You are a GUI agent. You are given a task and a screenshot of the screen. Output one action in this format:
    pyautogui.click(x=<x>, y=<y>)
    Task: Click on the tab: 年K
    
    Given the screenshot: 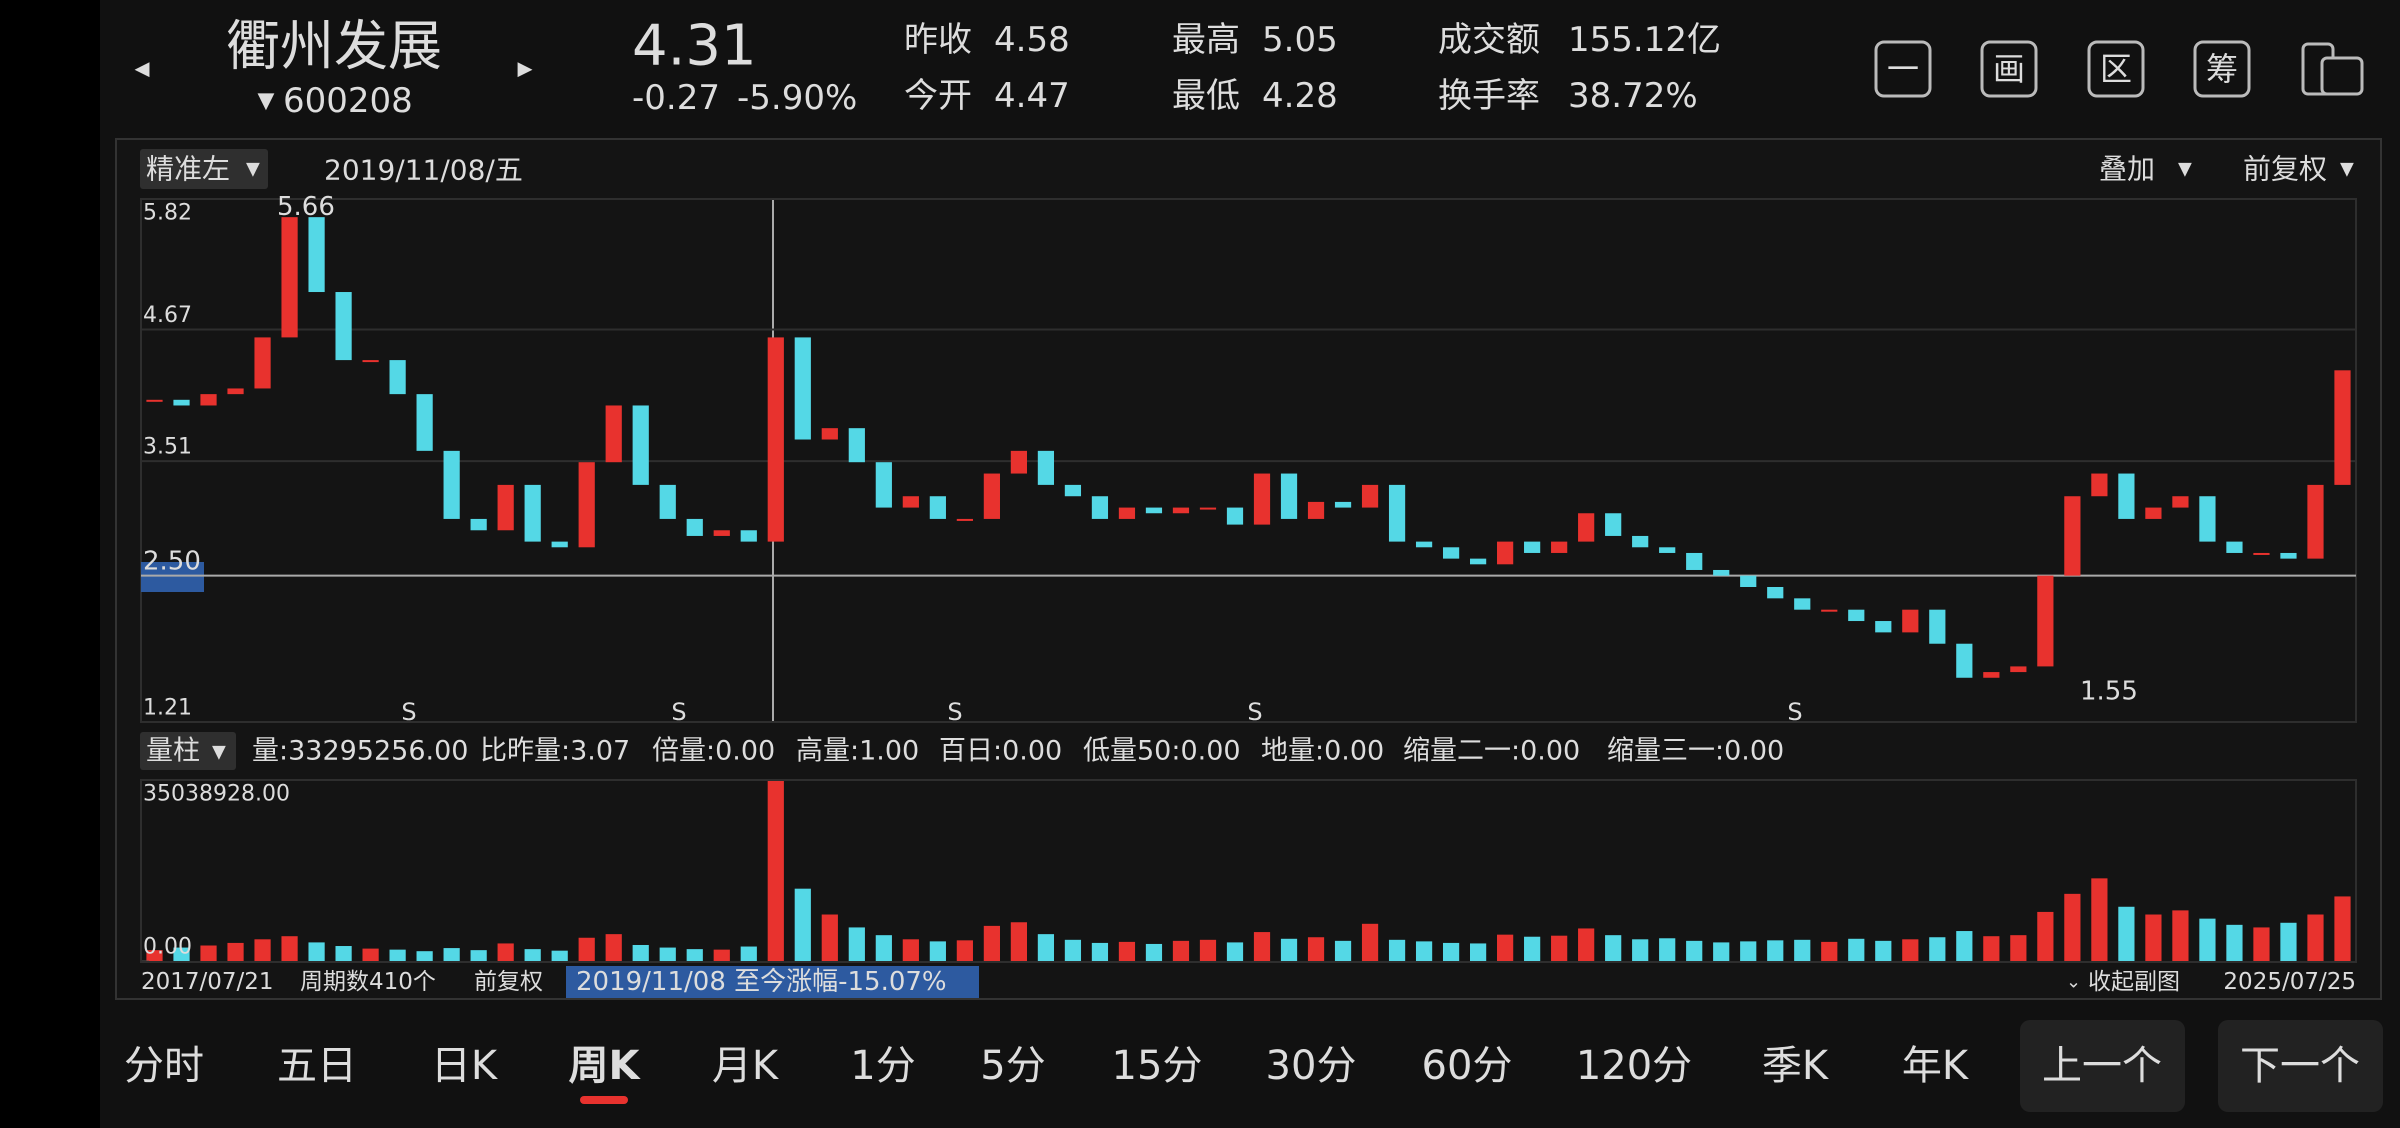 What is the action you would take?
    pyautogui.click(x=1936, y=1066)
    